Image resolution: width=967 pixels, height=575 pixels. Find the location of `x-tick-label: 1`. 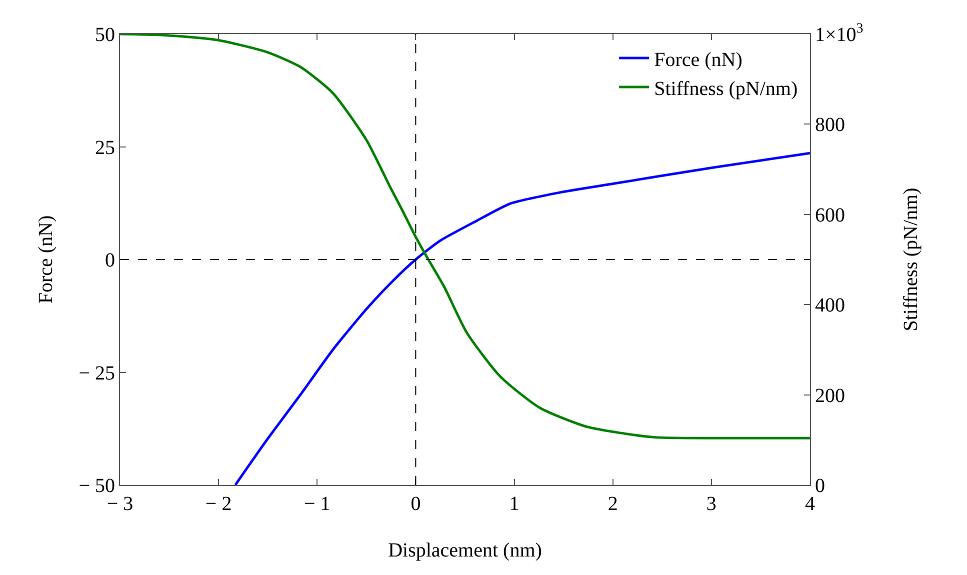

x-tick-label: 1 is located at coordinates (514, 504).